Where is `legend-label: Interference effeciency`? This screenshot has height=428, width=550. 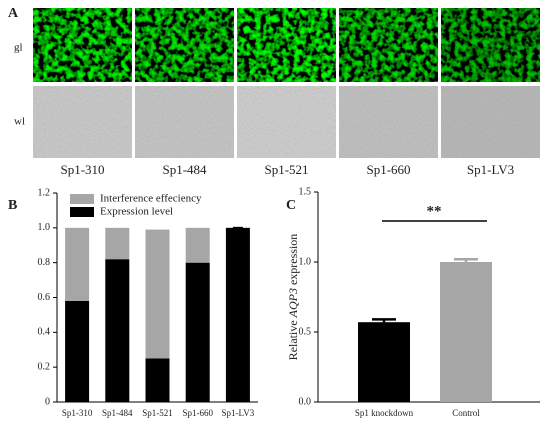 legend-label: Interference effeciency is located at coordinates (151, 199).